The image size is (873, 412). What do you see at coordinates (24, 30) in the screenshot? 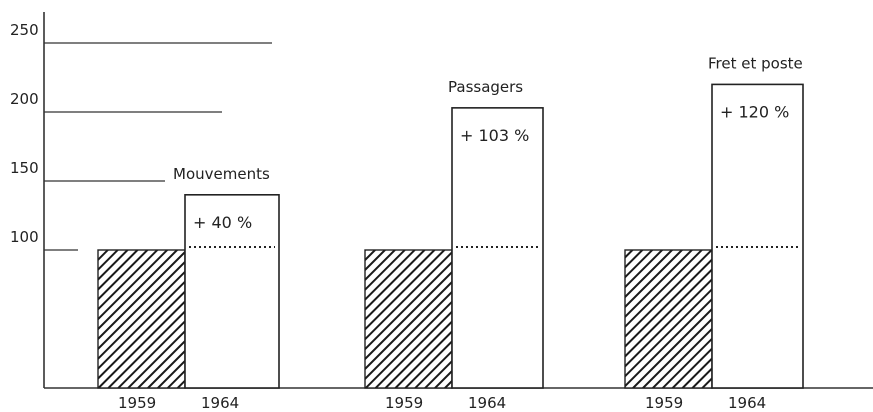
I see `y-tick-label: 250` at bounding box center [24, 30].